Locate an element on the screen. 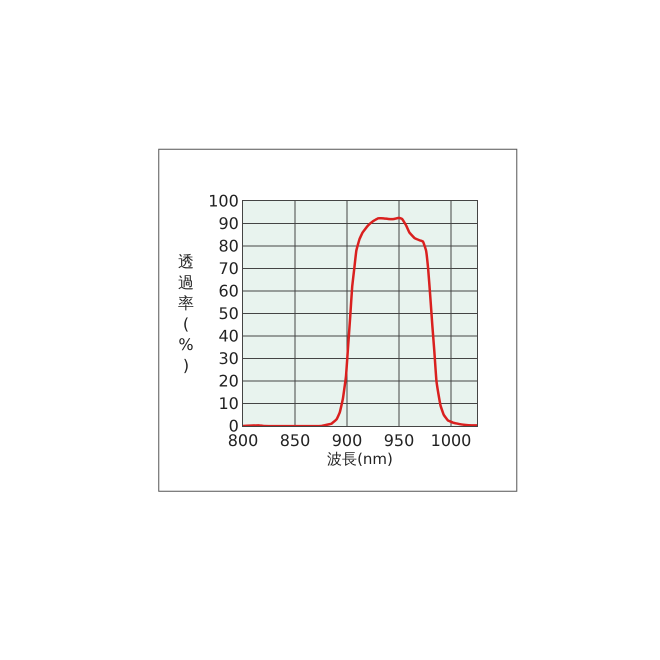 The height and width of the screenshot is (660, 660). x-tick-label: 950 is located at coordinates (399, 440).